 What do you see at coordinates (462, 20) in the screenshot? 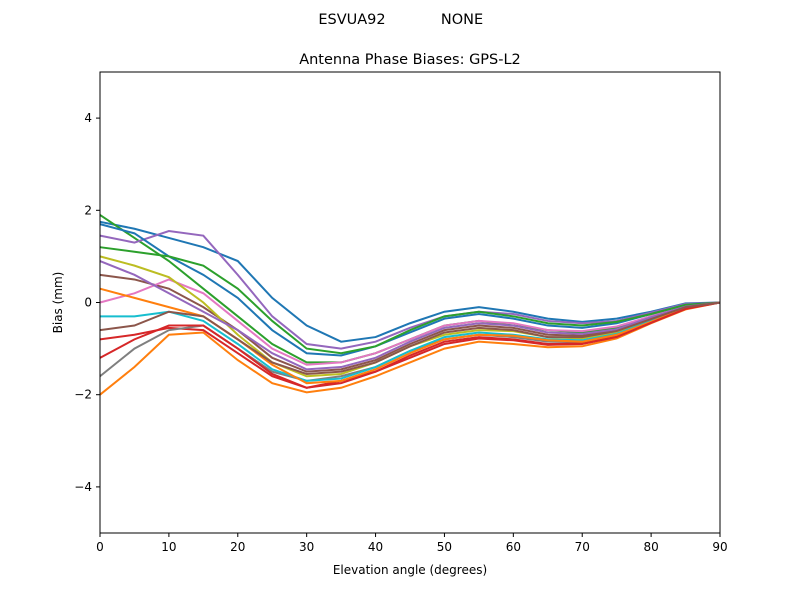
I see `suptitle-right: NONE` at bounding box center [462, 20].